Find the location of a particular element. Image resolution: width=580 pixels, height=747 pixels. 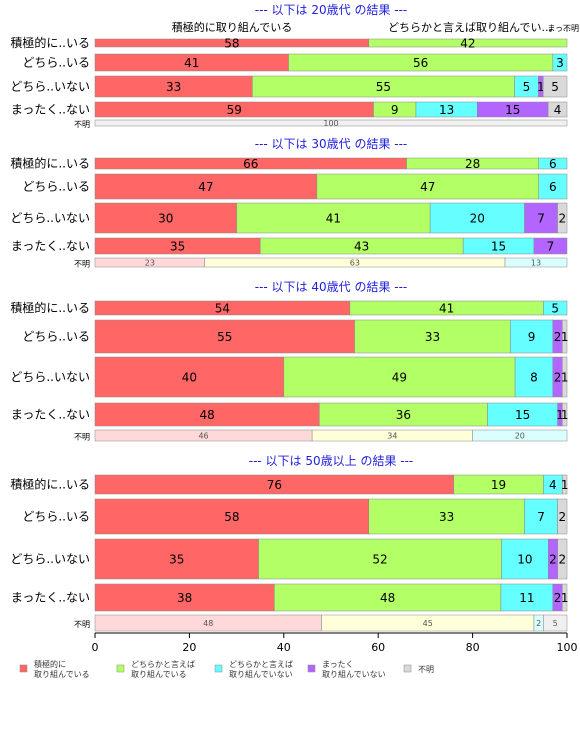

bar-value-label: 56 is located at coordinates (420, 63).